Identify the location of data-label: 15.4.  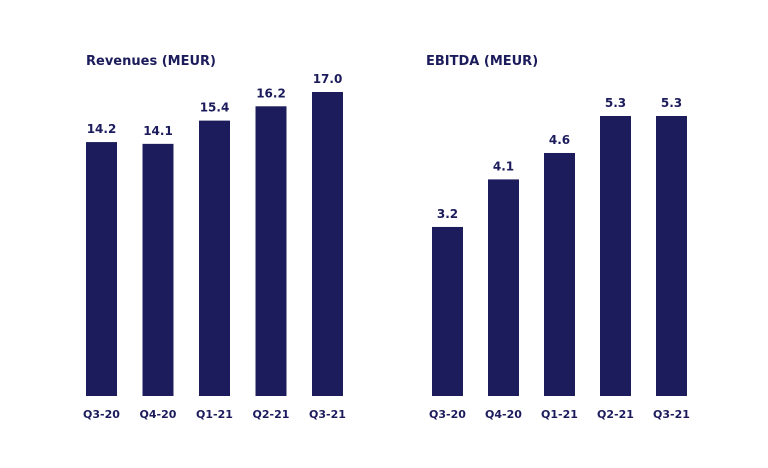
(215, 108).